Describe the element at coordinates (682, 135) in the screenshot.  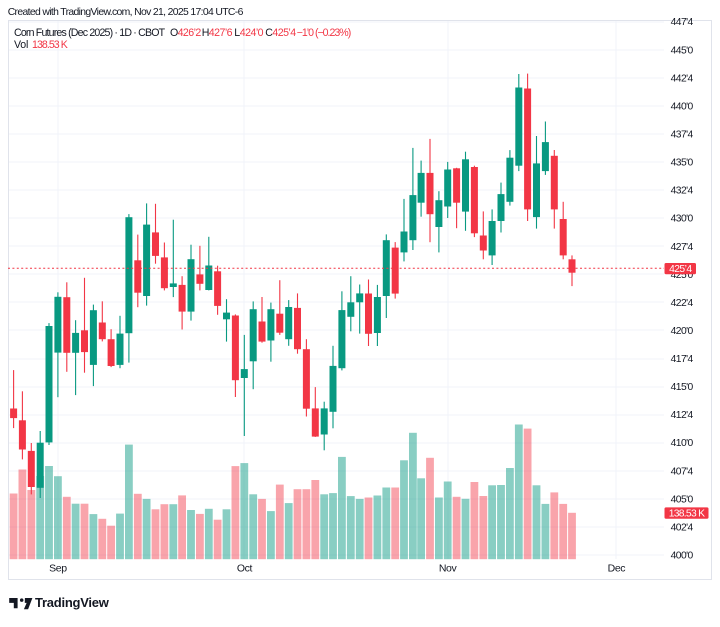
I see `svg-text: 437'4` at that location.